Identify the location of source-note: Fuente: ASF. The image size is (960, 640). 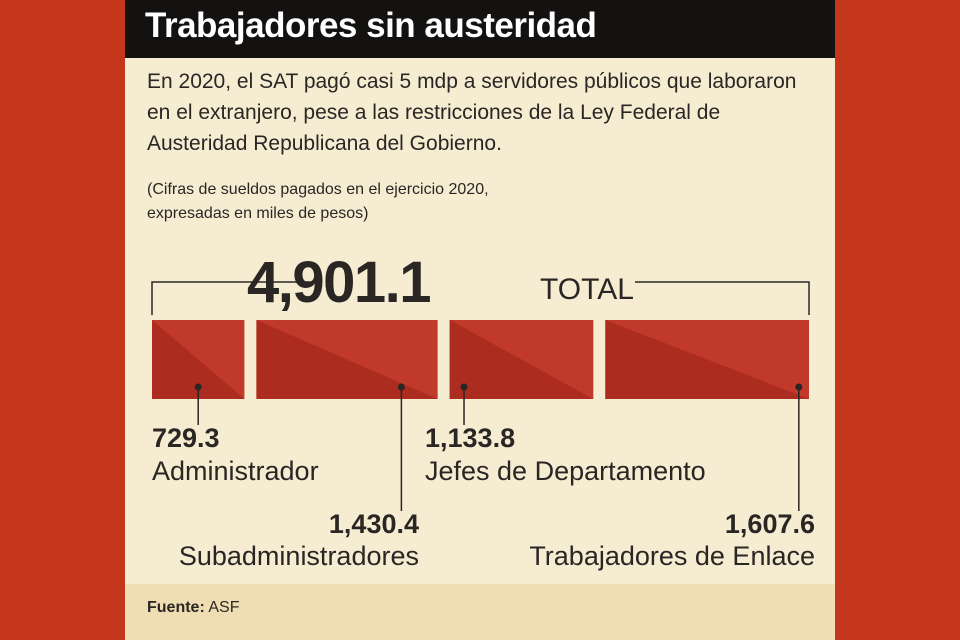
(193, 608).